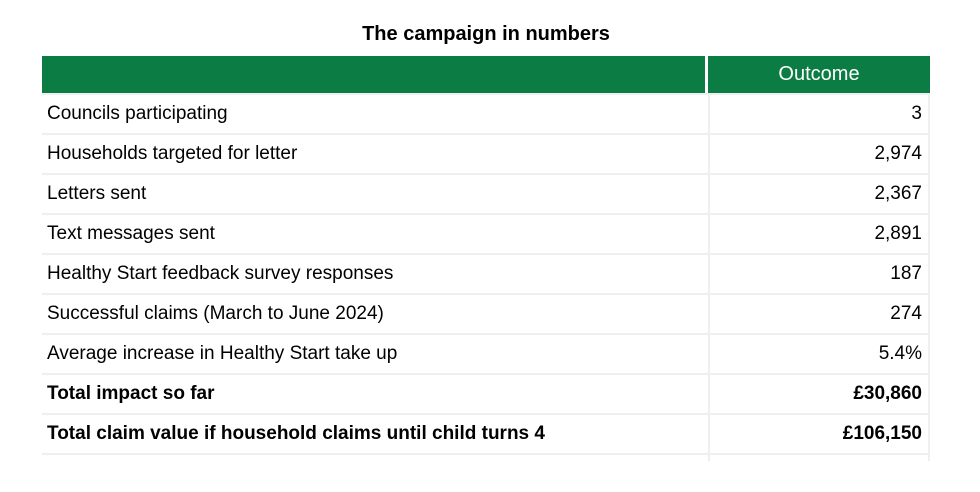  What do you see at coordinates (215, 313) in the screenshot?
I see `row-label: Successful claims (March to June 2024)` at bounding box center [215, 313].